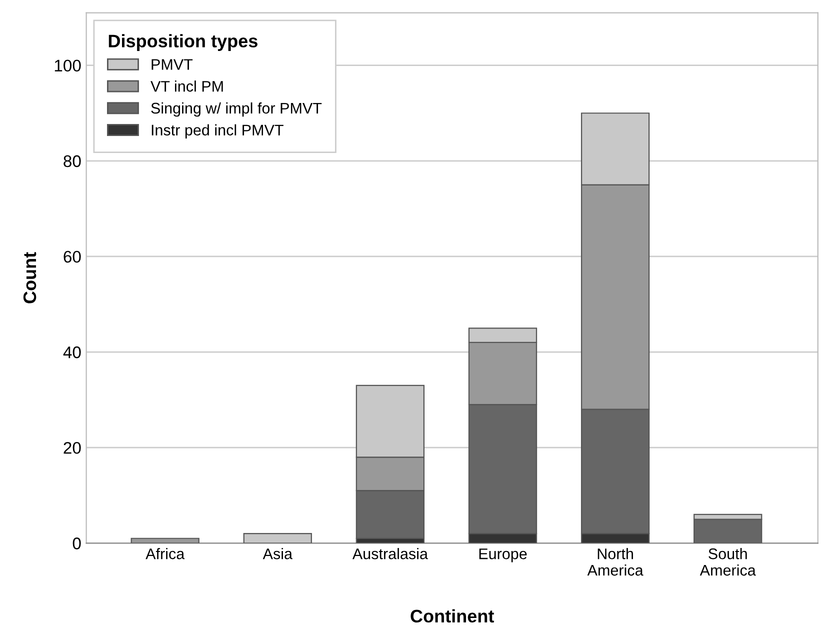 The width and height of the screenshot is (822, 639). Describe the element at coordinates (615, 562) in the screenshot. I see `x-tick-label: North America` at that location.